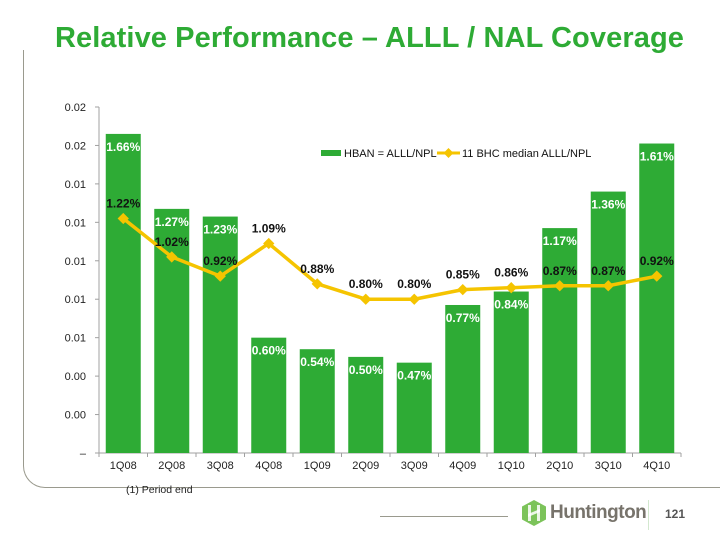 The width and height of the screenshot is (720, 540). What do you see at coordinates (83, 454) in the screenshot?
I see `y-tick-label: –` at bounding box center [83, 454].